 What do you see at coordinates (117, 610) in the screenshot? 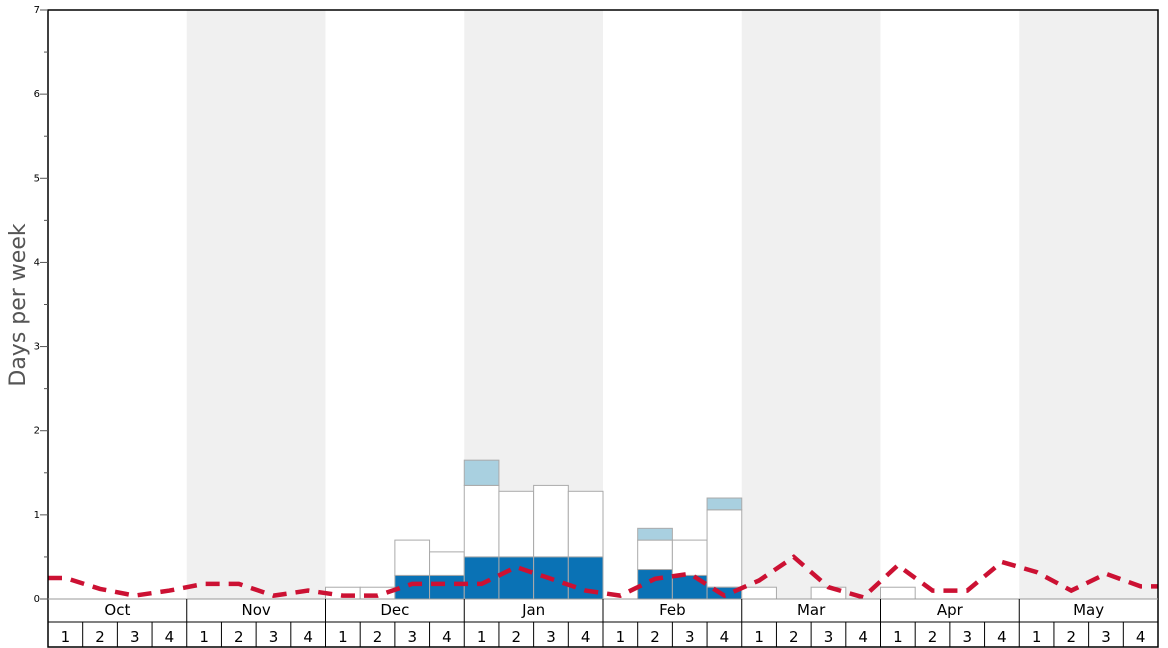
I see `month-label: Oct` at bounding box center [117, 610].